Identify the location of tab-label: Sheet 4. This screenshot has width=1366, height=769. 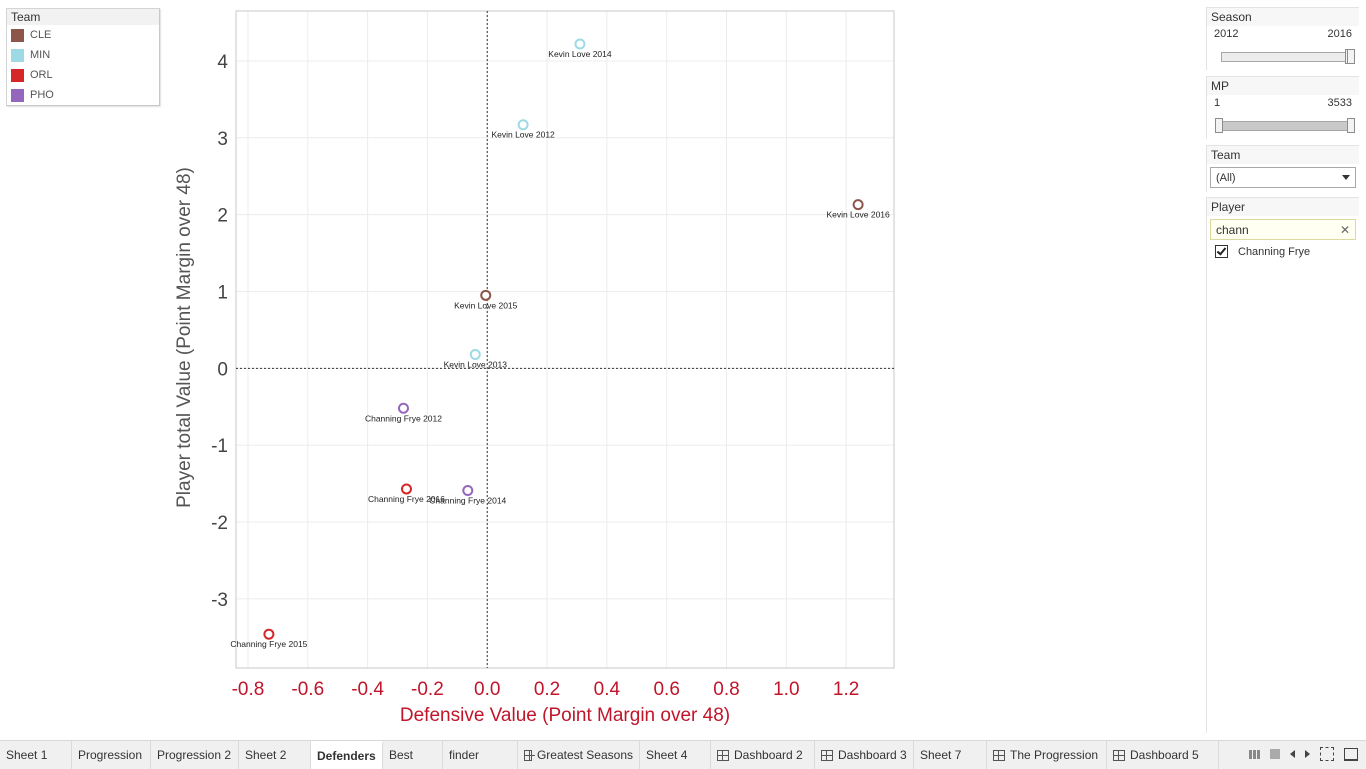
(667, 755).